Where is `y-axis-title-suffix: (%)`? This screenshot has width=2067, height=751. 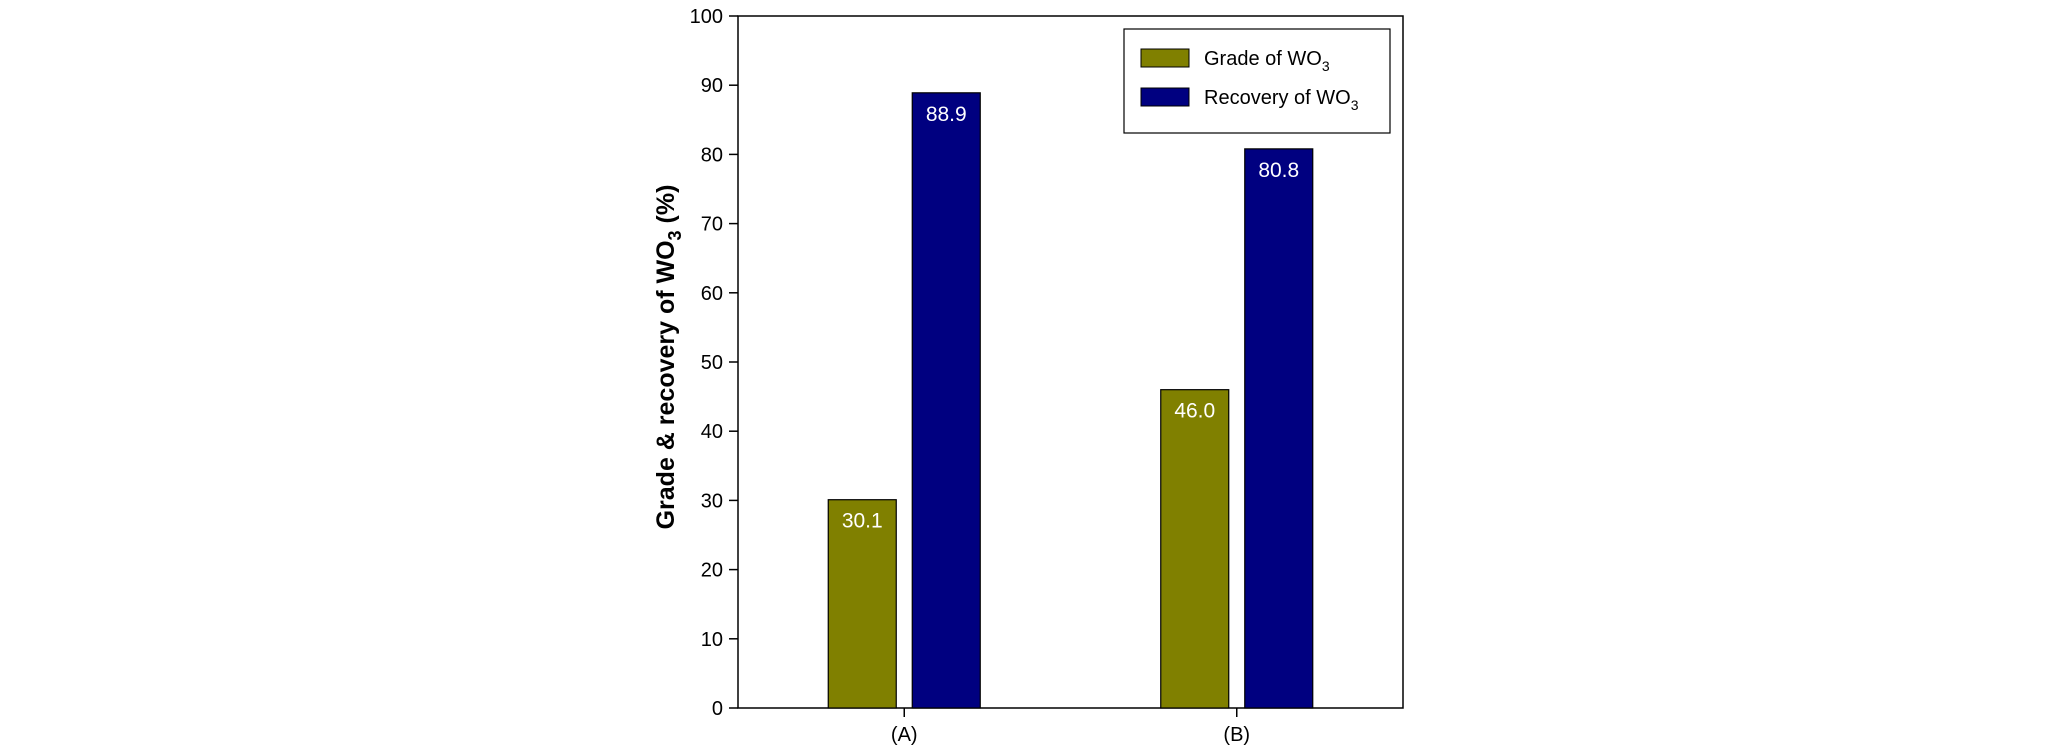 y-axis-title-suffix: (%) is located at coordinates (666, 208).